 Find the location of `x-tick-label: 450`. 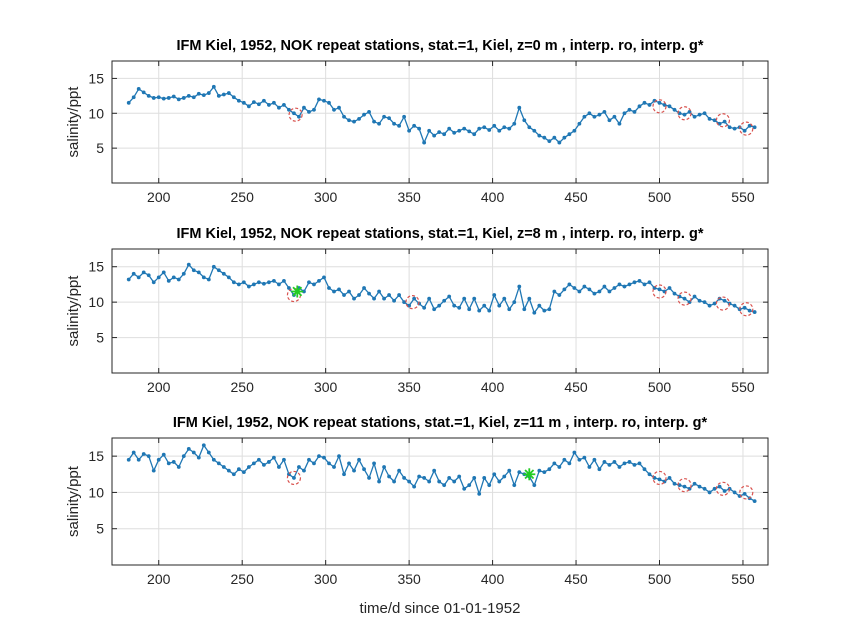

x-tick-label: 450 is located at coordinates (576, 387).